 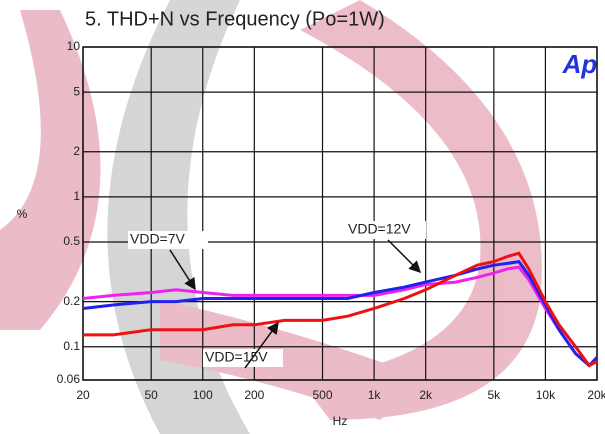 I want to click on x-tick-label: 500, so click(x=322, y=395).